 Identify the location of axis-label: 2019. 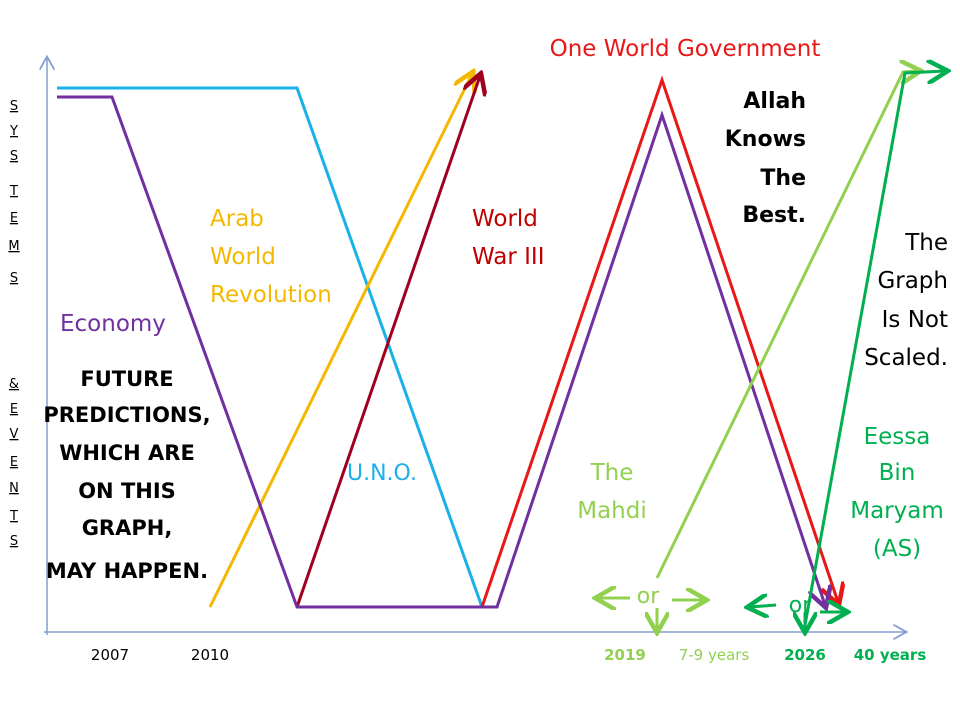
(625, 655).